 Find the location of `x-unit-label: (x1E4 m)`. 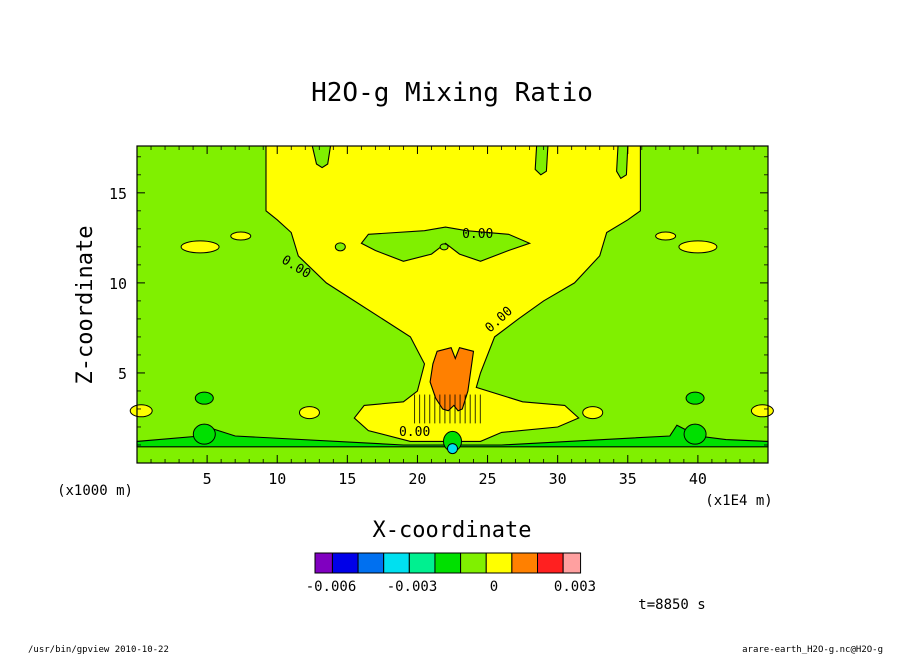

x-unit-label: (x1E4 m) is located at coordinates (738, 501).